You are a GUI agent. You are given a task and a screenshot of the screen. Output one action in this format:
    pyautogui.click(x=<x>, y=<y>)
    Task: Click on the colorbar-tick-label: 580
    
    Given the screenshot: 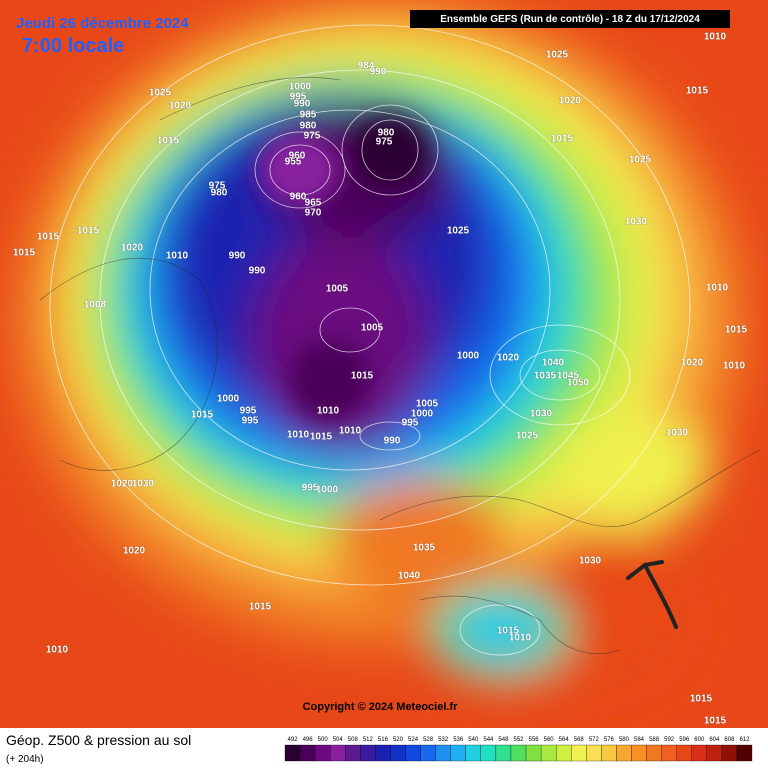 What is the action you would take?
    pyautogui.click(x=624, y=740)
    